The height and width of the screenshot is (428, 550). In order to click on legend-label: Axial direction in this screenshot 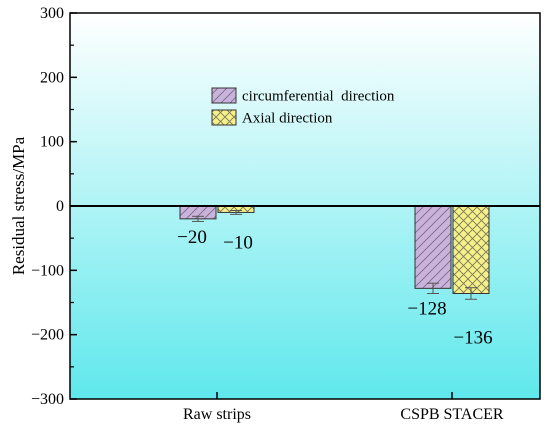, I will do `click(287, 119)`.